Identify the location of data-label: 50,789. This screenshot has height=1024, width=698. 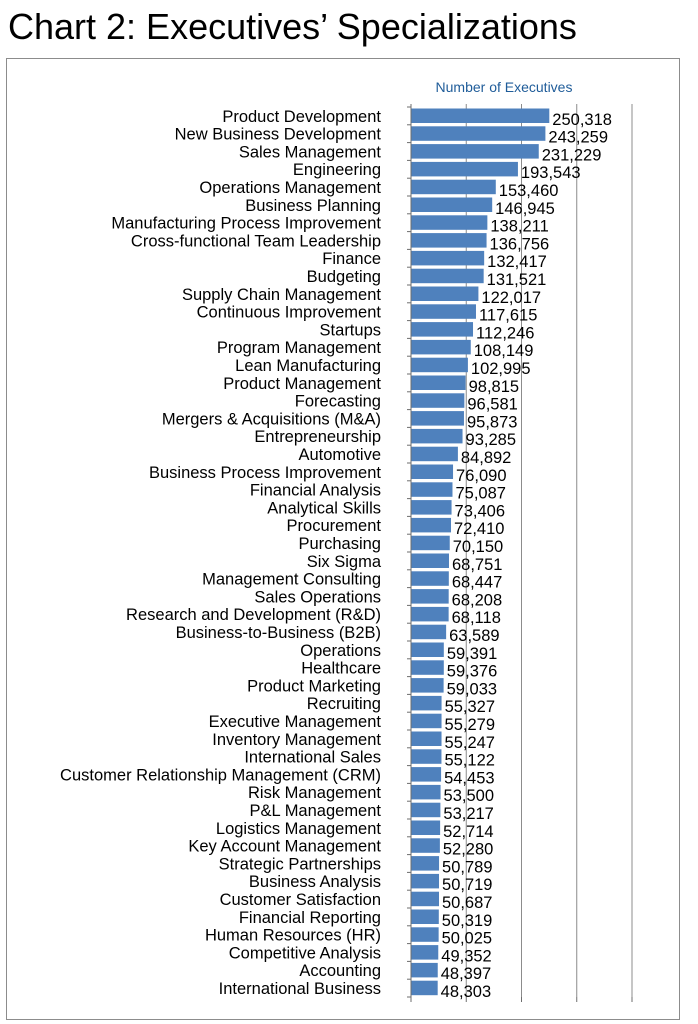
(467, 867).